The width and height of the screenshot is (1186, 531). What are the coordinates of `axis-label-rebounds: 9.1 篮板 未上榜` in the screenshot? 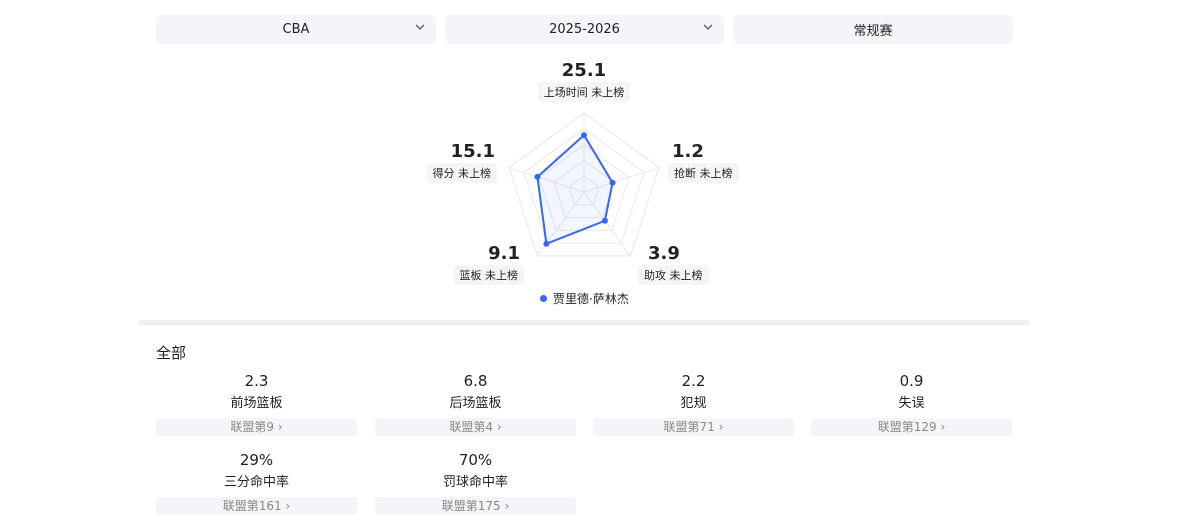 It's located at (484, 264).